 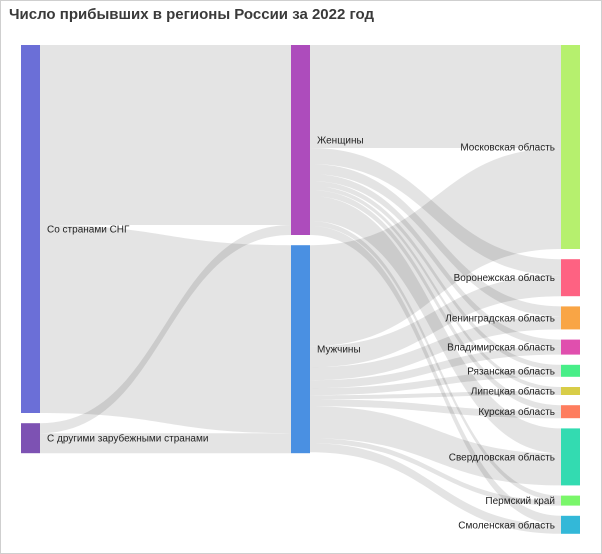 I want to click on node-label-vrn: Воронежская область, so click(x=504, y=278).